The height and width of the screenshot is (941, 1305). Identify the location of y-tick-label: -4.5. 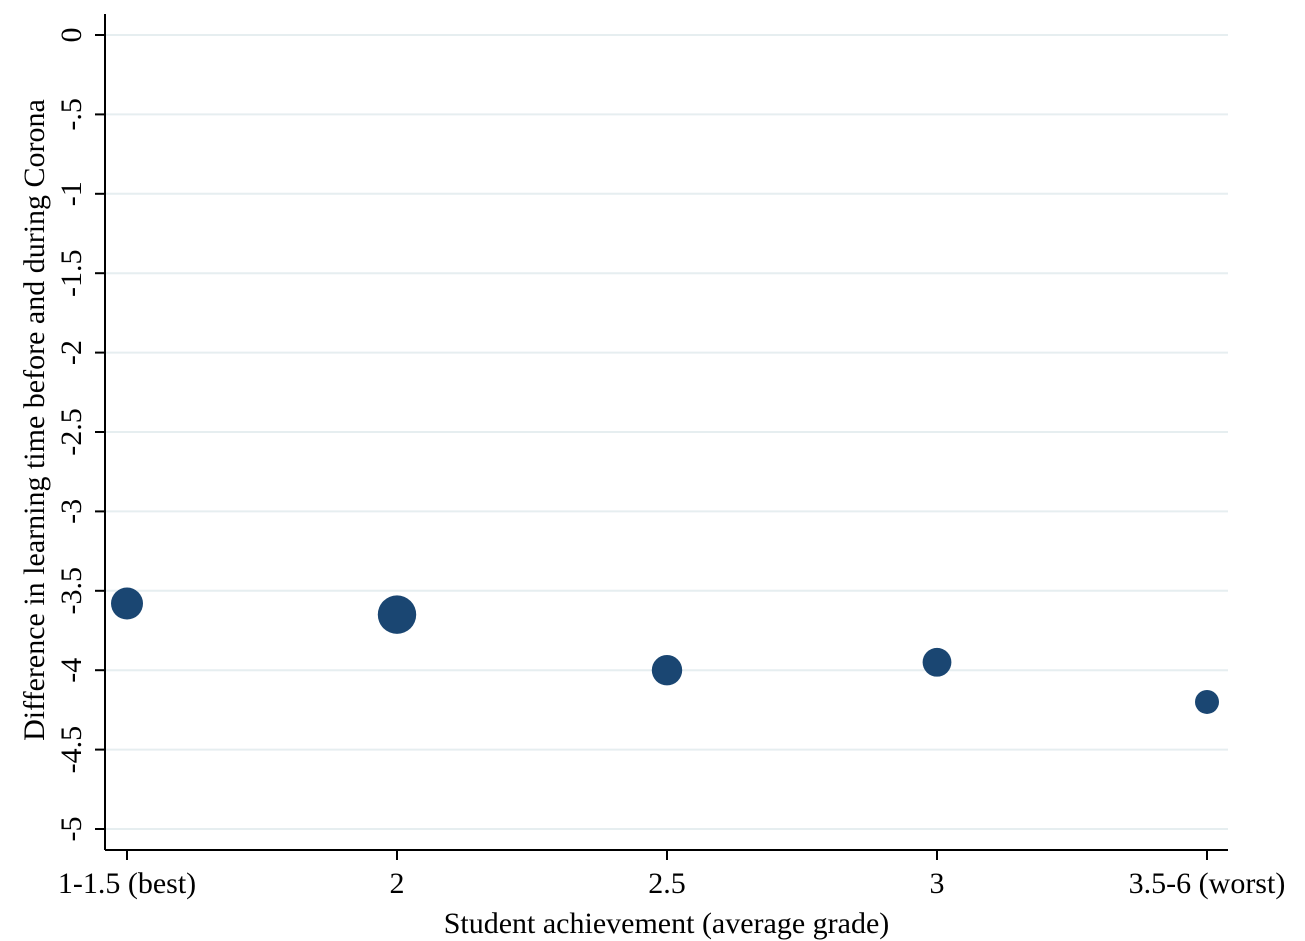
(71, 750).